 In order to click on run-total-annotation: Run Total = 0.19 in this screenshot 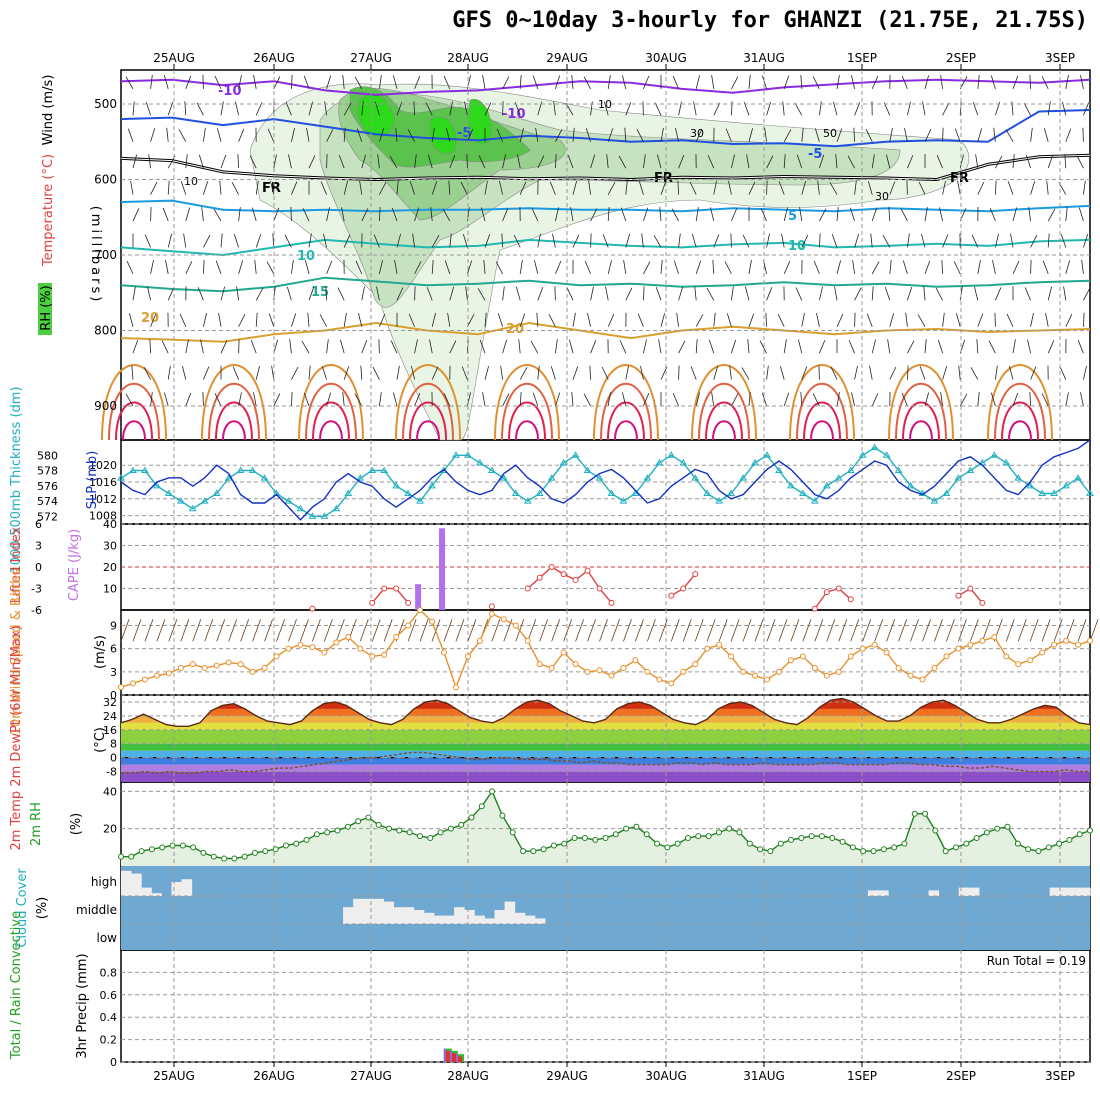, I will do `click(1036, 961)`.